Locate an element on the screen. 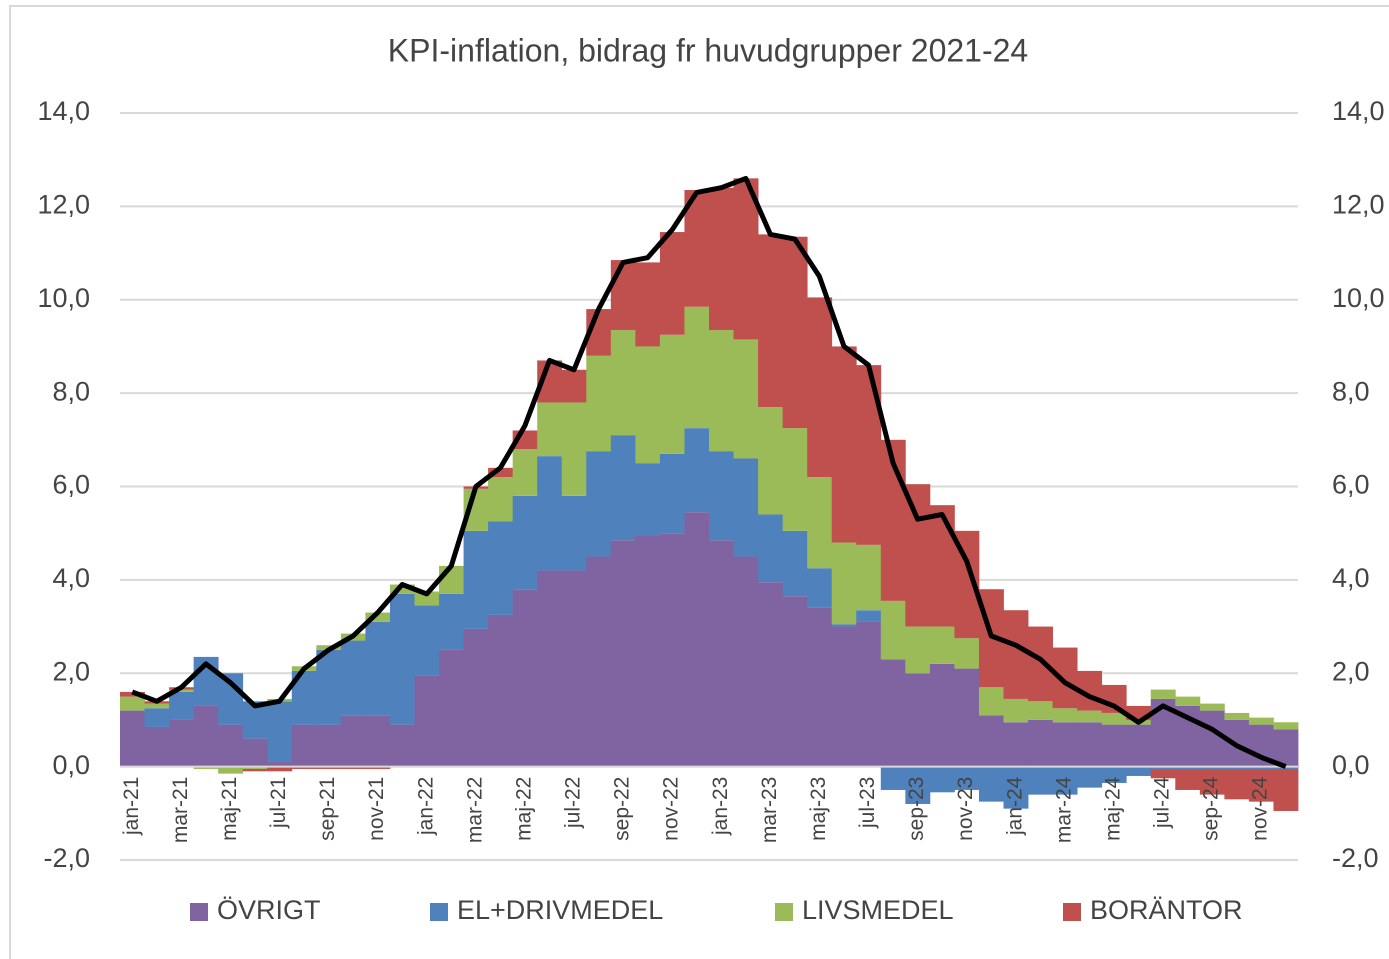  x-tick-label: sep-21 is located at coordinates (327, 809).